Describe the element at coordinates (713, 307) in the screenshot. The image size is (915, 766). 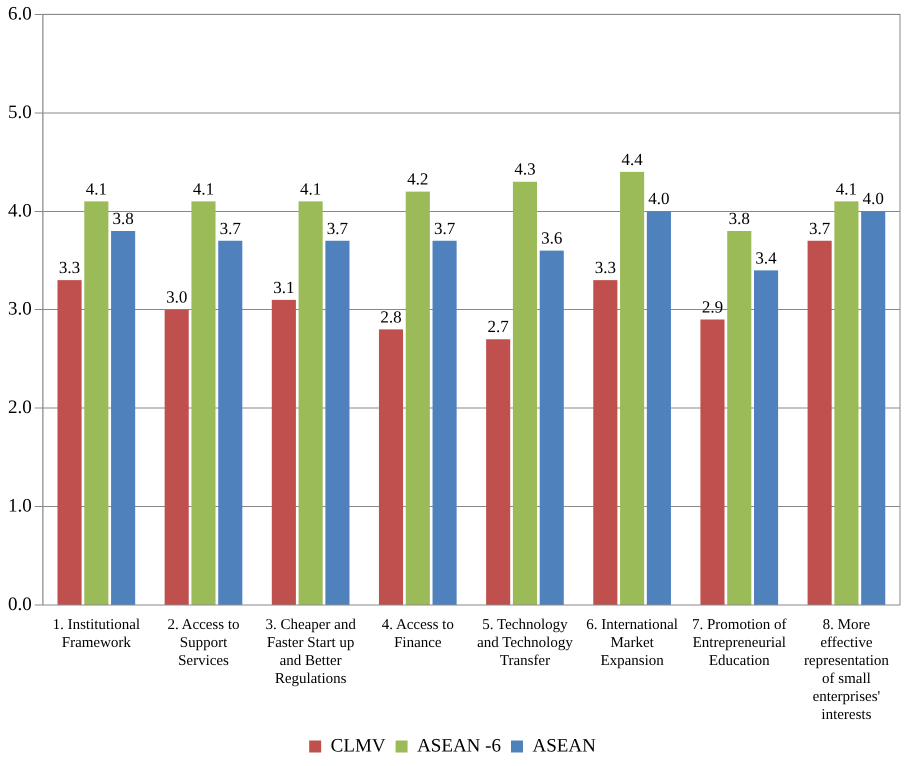
I see `data-label: 2.9` at that location.